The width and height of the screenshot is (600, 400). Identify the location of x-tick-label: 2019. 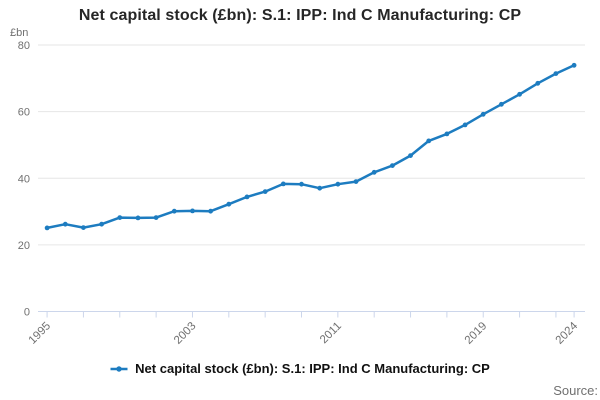
(476, 333).